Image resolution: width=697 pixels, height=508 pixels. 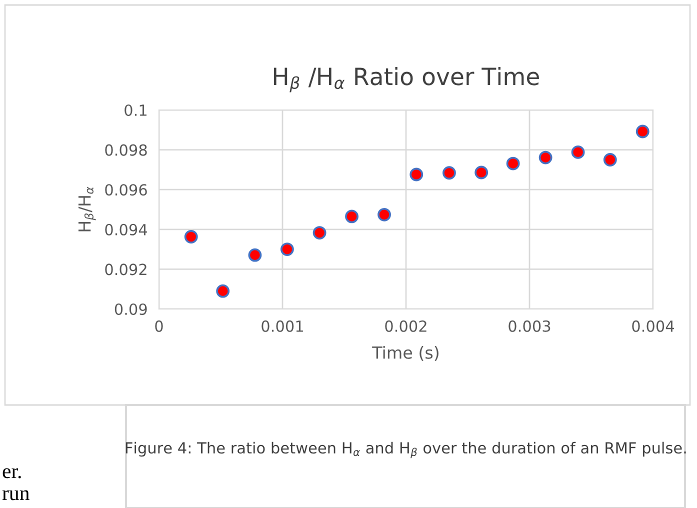 I want to click on y-tick-label: 0.096, so click(x=126, y=190).